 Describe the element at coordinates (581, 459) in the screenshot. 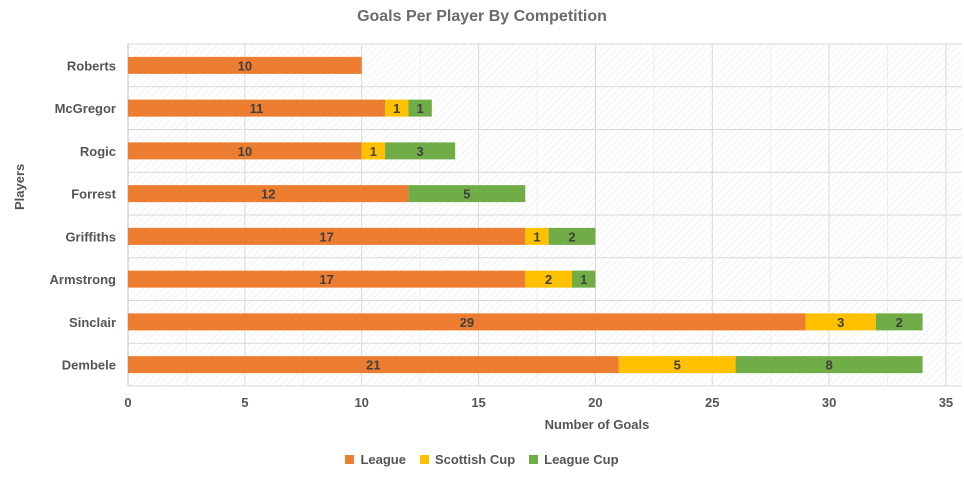

I see `legend-label: League Cup` at that location.